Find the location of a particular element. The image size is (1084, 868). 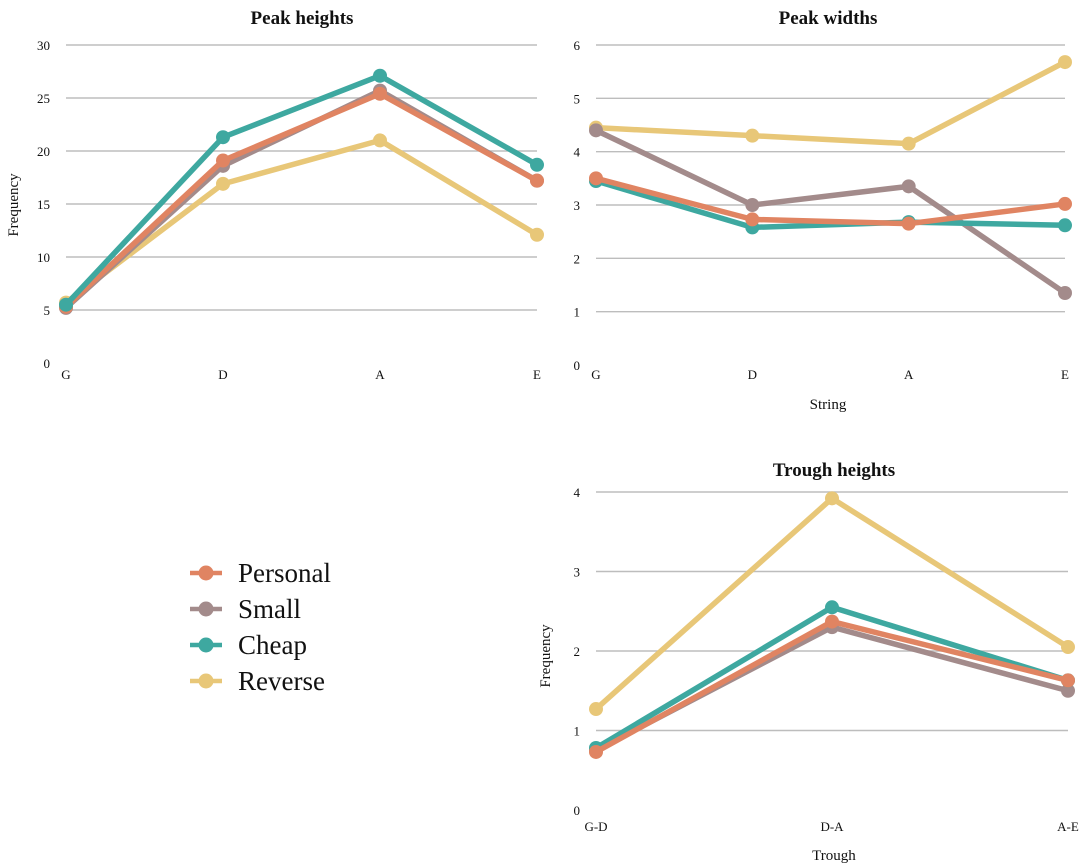

legend: Personal Small Cheap Reverse is located at coordinates (260, 627).